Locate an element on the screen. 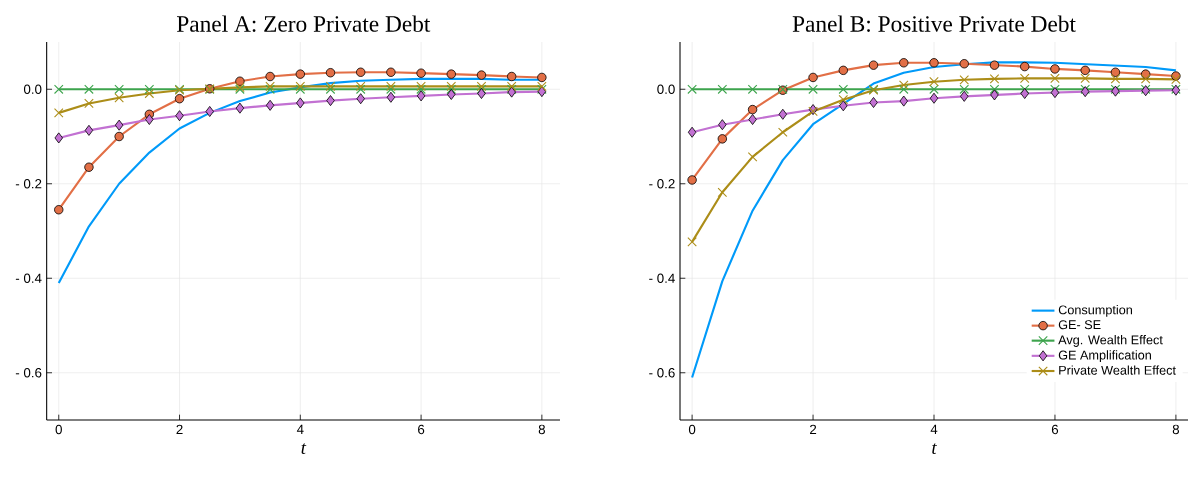  chart-title: Panel B: Positive Private Debt is located at coordinates (934, 23).